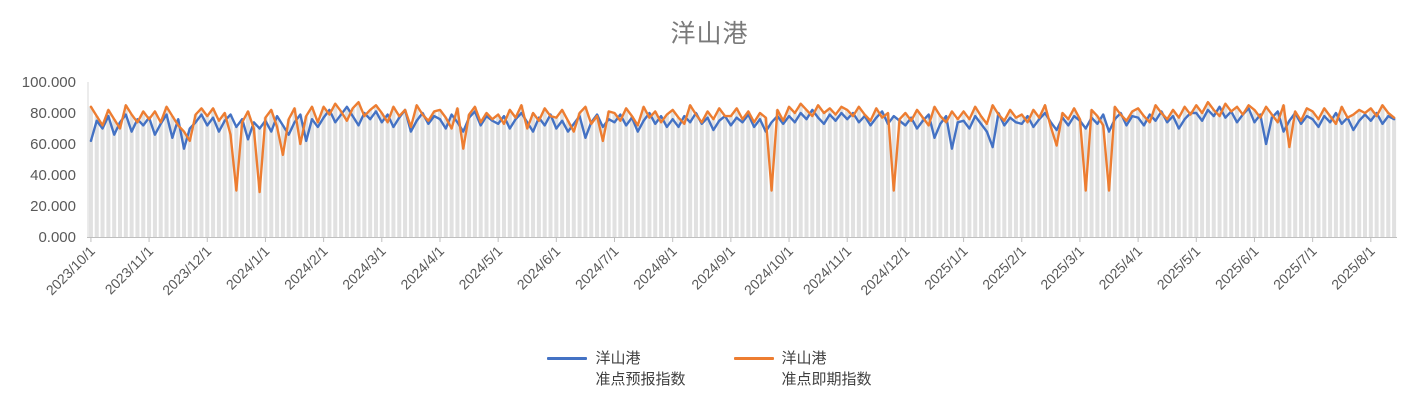  What do you see at coordinates (640, 379) in the screenshot?
I see `legend-label-forecast-line2: 准点预报指数` at bounding box center [640, 379].